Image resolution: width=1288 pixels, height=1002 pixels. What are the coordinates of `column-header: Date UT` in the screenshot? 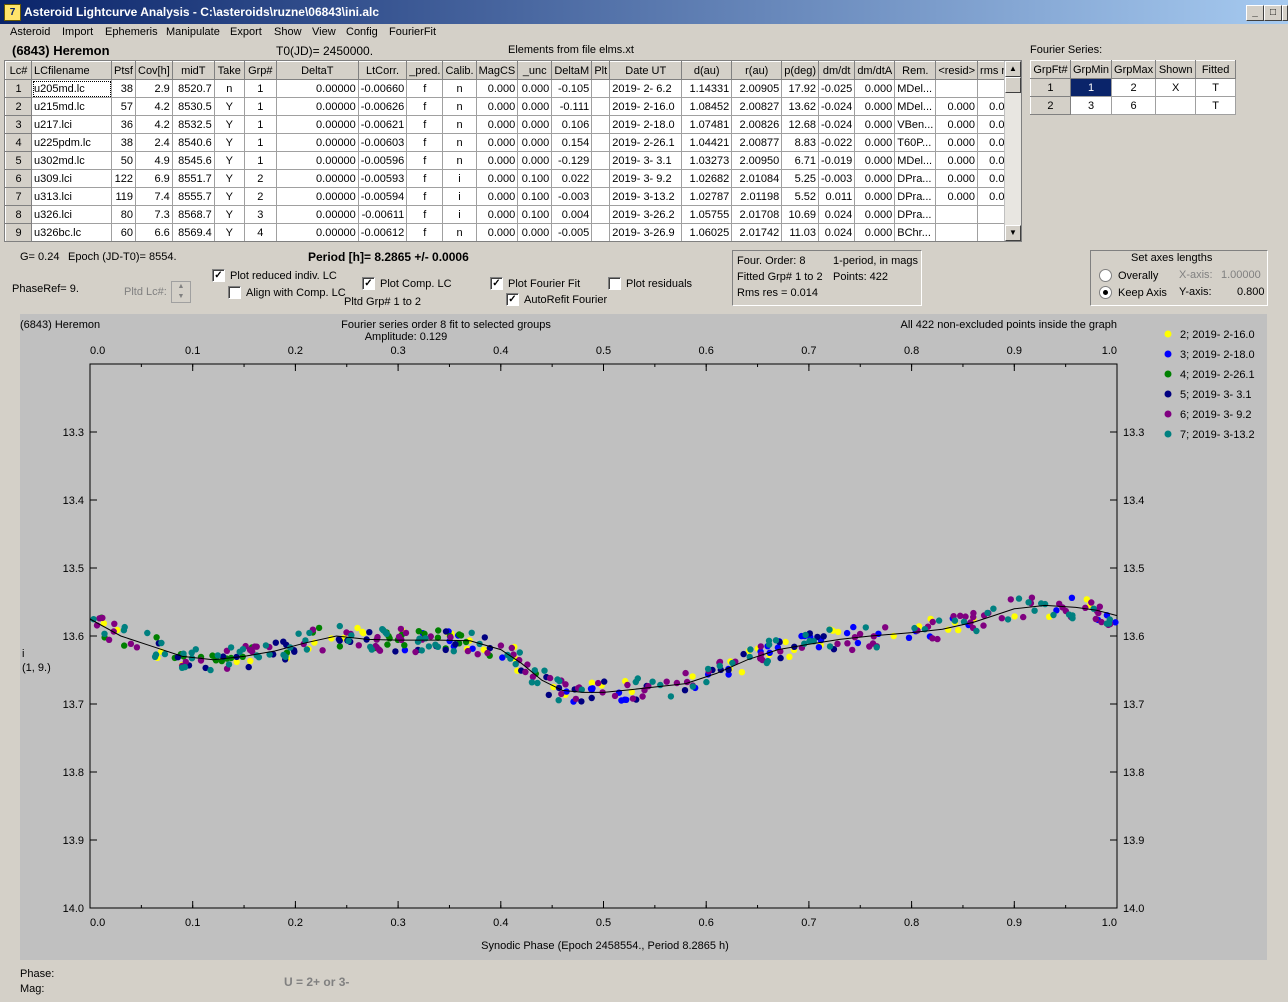 It's located at (646, 70).